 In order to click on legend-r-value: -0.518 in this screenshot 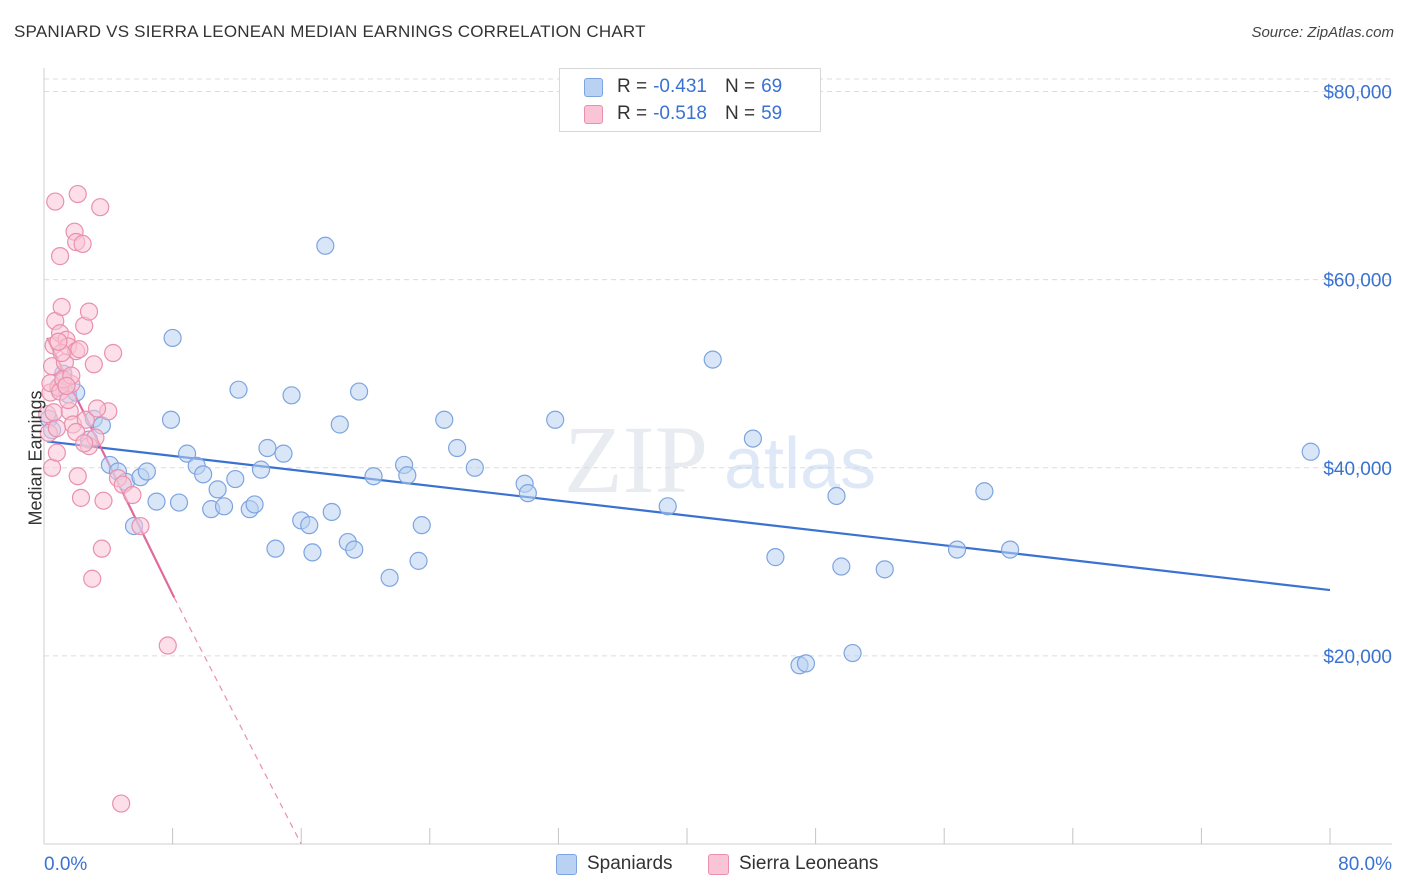, I will do `click(680, 113)`.